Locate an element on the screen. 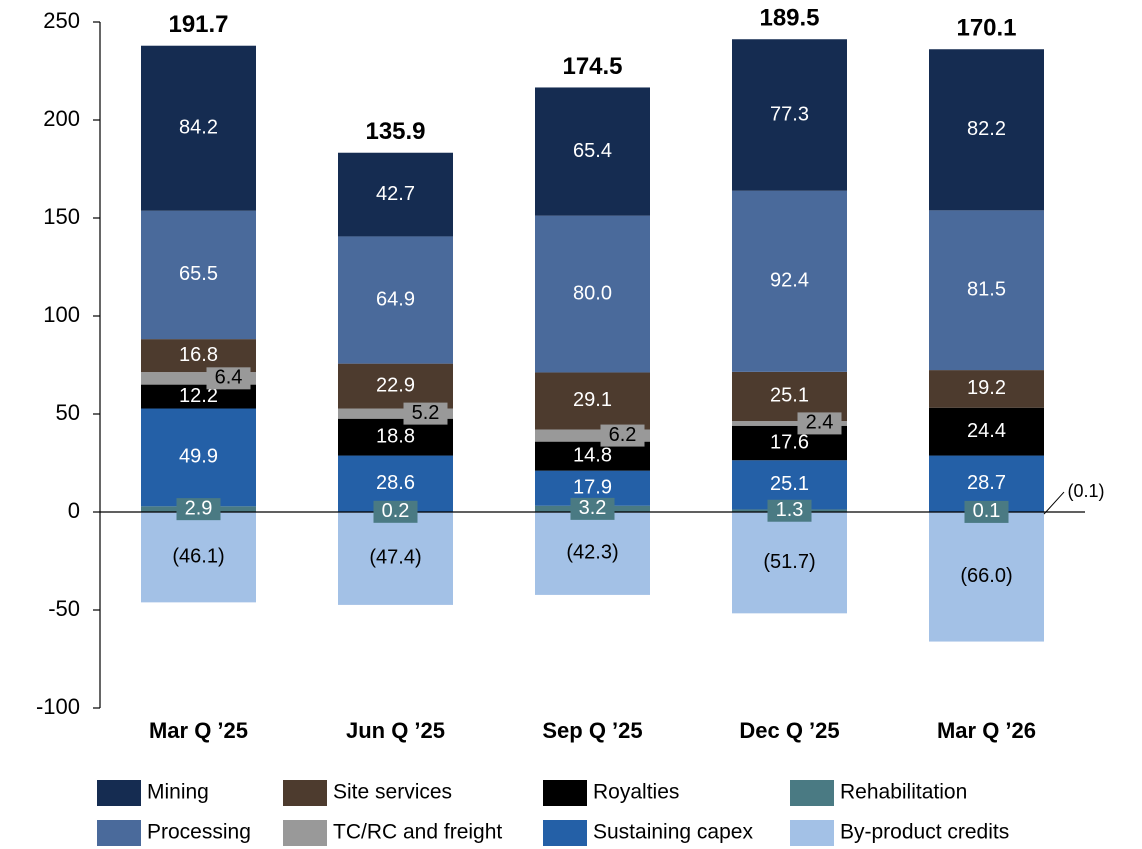  data-label: 81.5 is located at coordinates (986, 290).